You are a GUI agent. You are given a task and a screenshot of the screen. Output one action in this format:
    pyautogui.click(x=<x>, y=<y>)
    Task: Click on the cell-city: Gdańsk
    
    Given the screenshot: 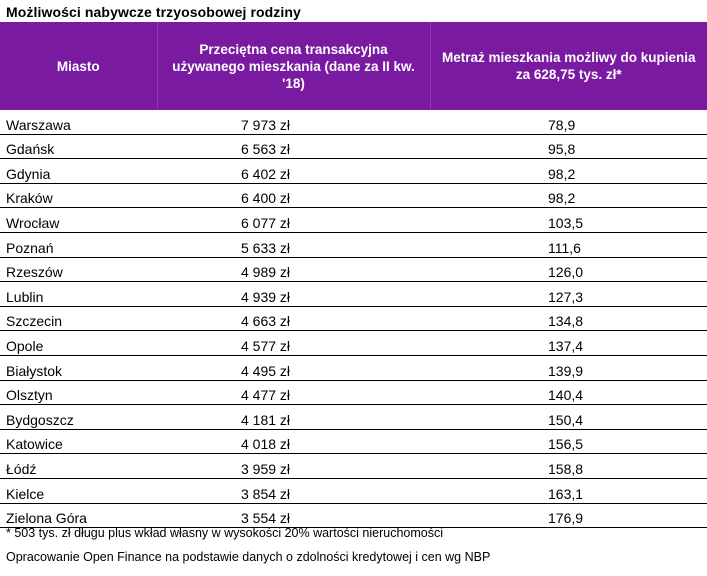 What is the action you would take?
    pyautogui.click(x=78, y=147)
    